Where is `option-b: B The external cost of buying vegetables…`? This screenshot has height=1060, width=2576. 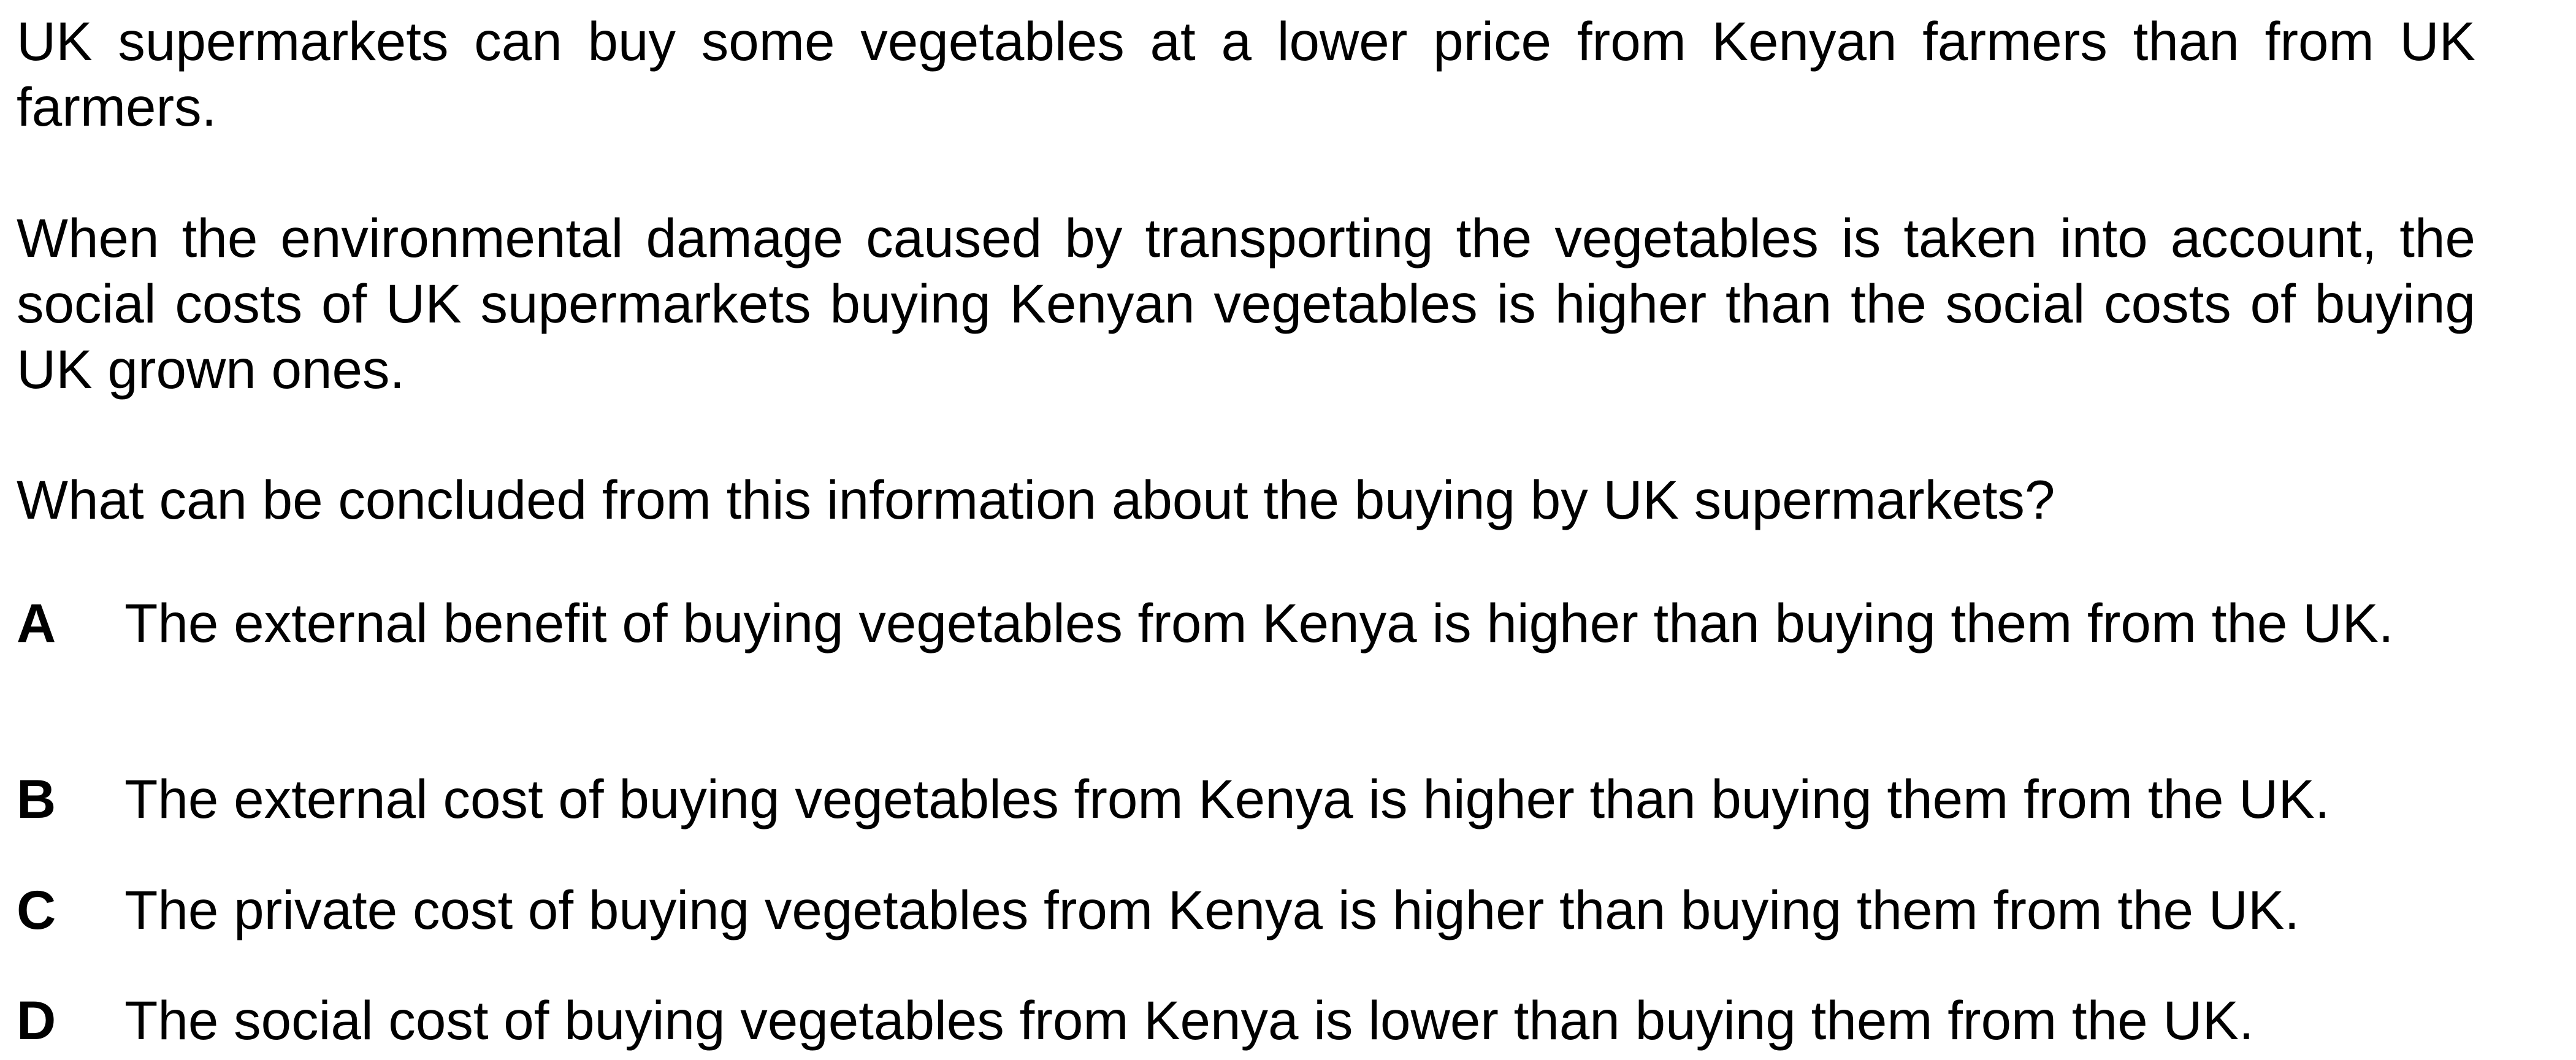
option-b: B The external cost of buying vegetables… is located at coordinates (1246, 799).